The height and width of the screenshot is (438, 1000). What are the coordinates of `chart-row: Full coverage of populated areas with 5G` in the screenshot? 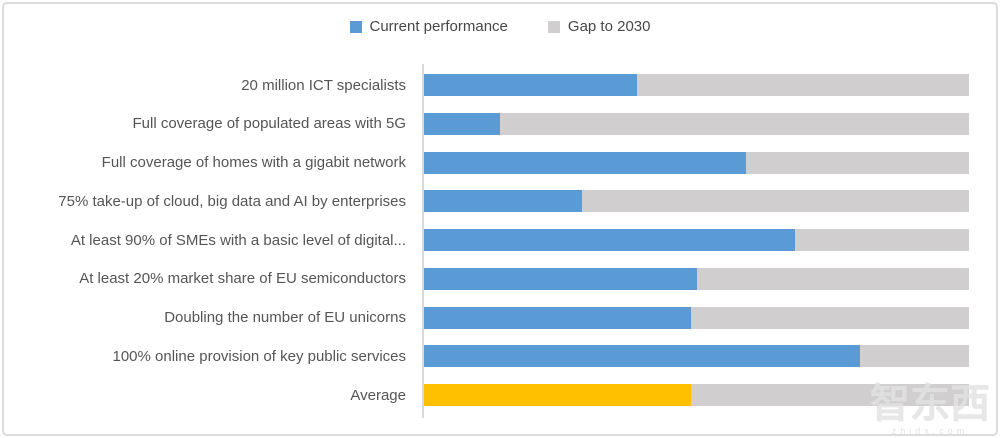 It's located at (488, 123).